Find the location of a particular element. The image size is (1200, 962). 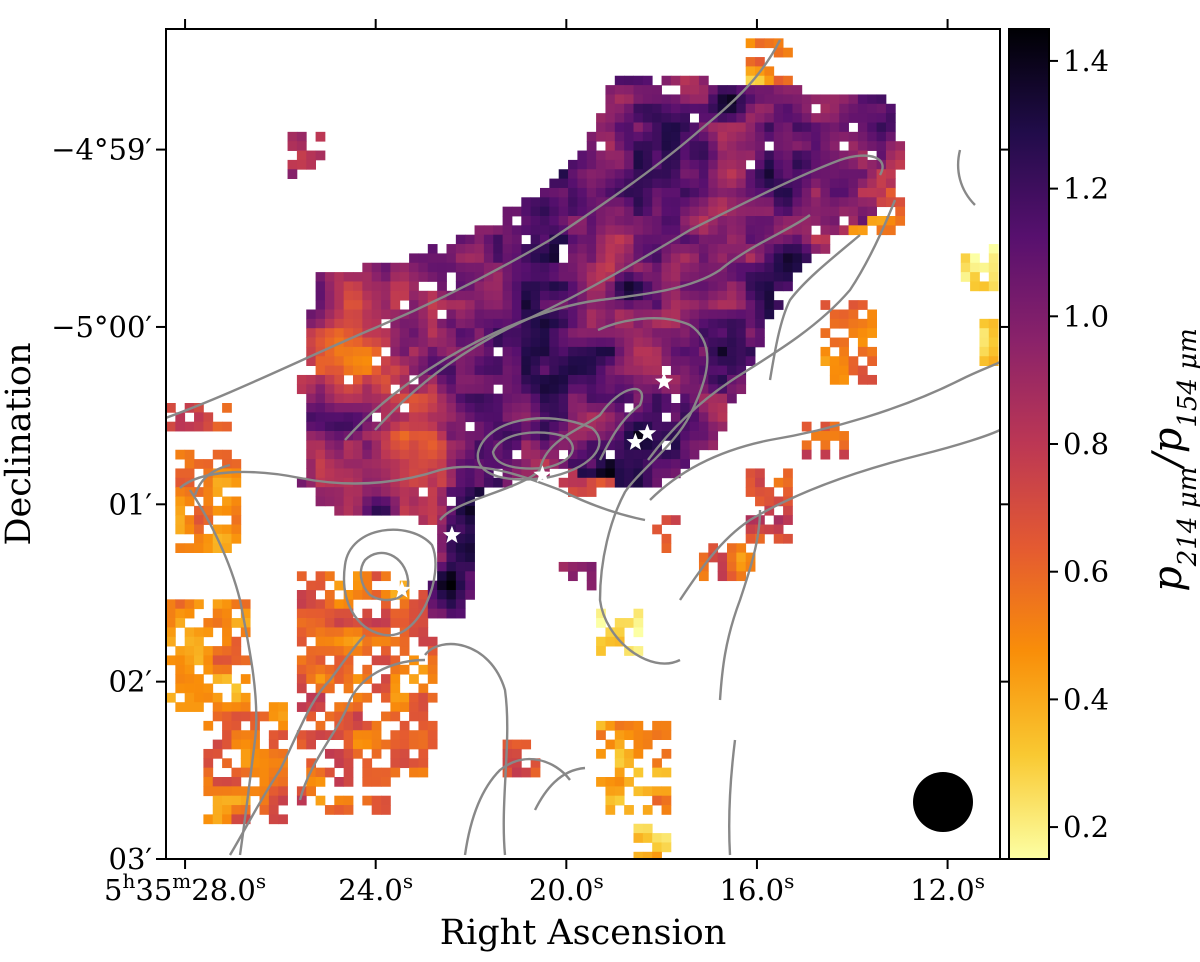

tick-label: 5h35m28.0s is located at coordinates (185, 888).